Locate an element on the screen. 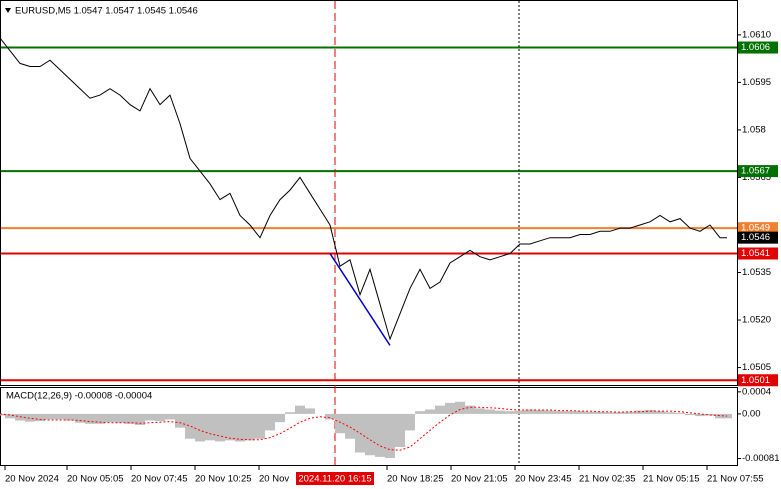  x-tick-label: 20 Nov 05:05 is located at coordinates (95, 479).